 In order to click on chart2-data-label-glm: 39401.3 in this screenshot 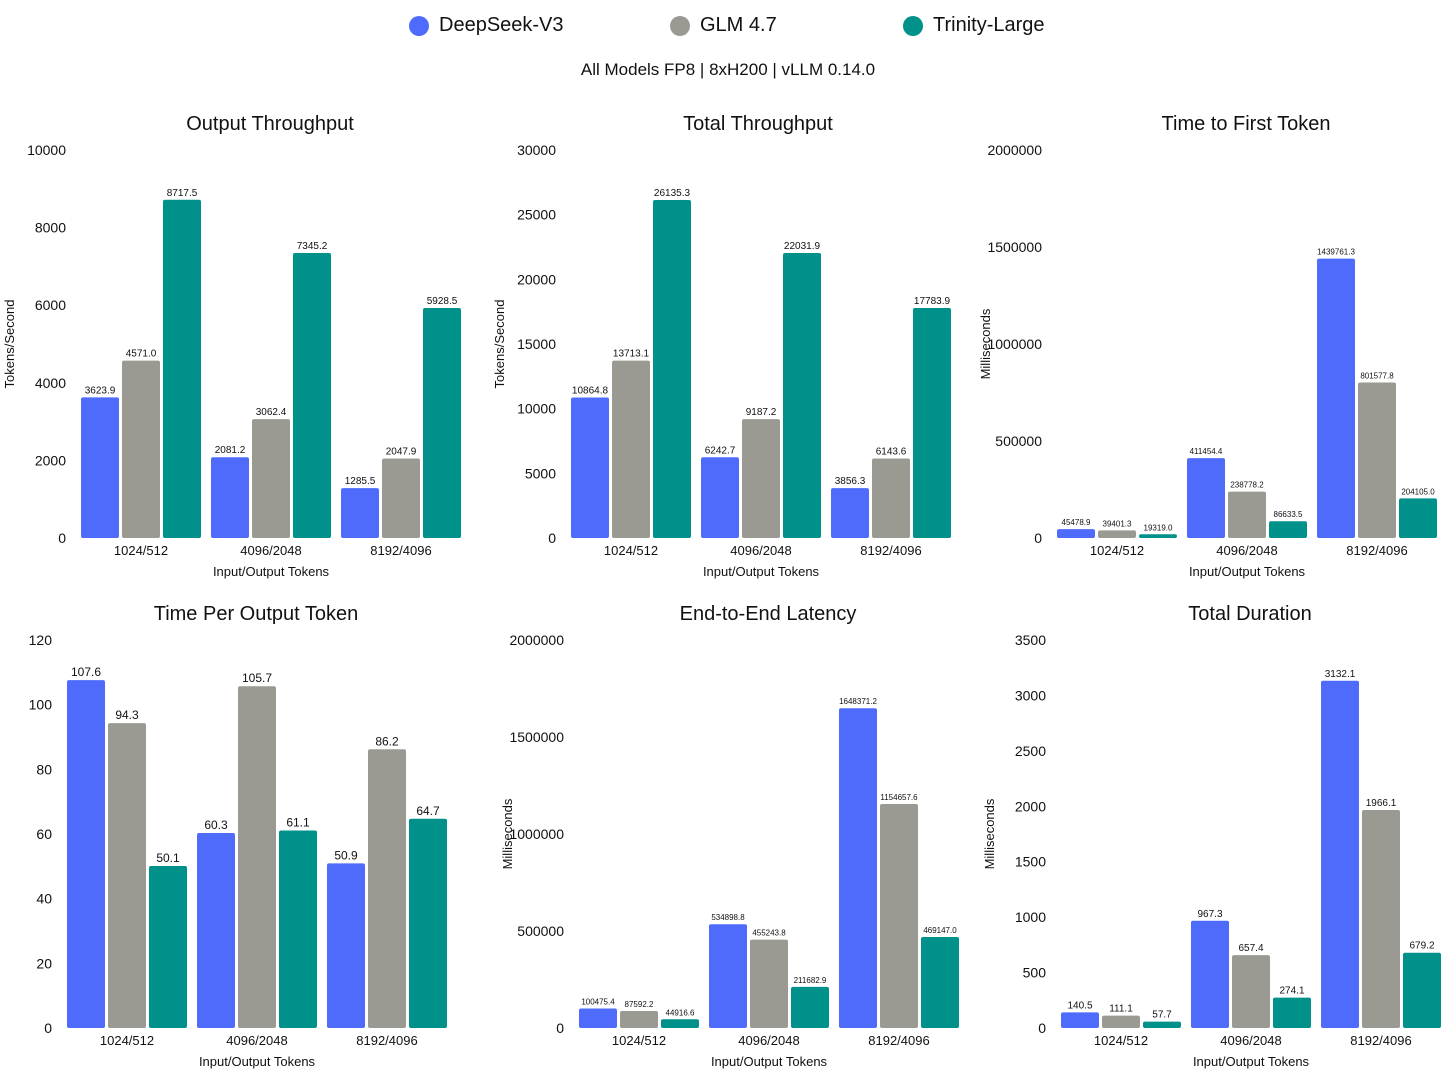, I will do `click(1117, 523)`.